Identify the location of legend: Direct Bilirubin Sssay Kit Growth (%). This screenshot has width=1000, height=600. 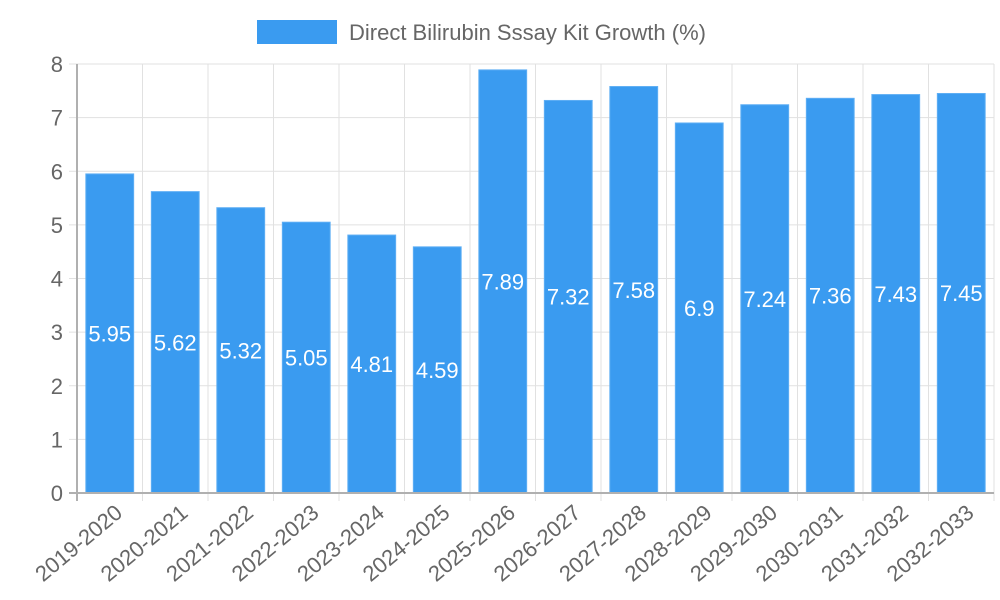
(481, 32).